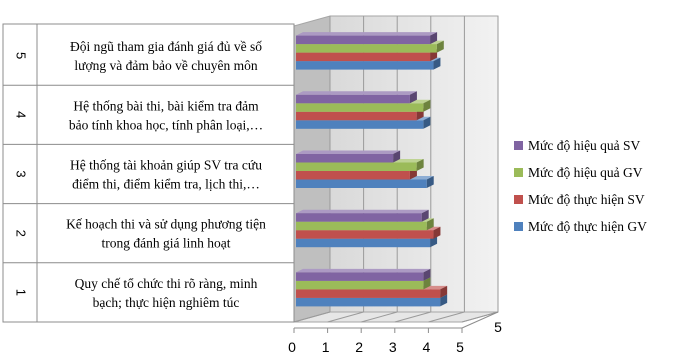 Image resolution: width=677 pixels, height=361 pixels. Describe the element at coordinates (326, 347) in the screenshot. I see `x-tick-label: 1` at that location.